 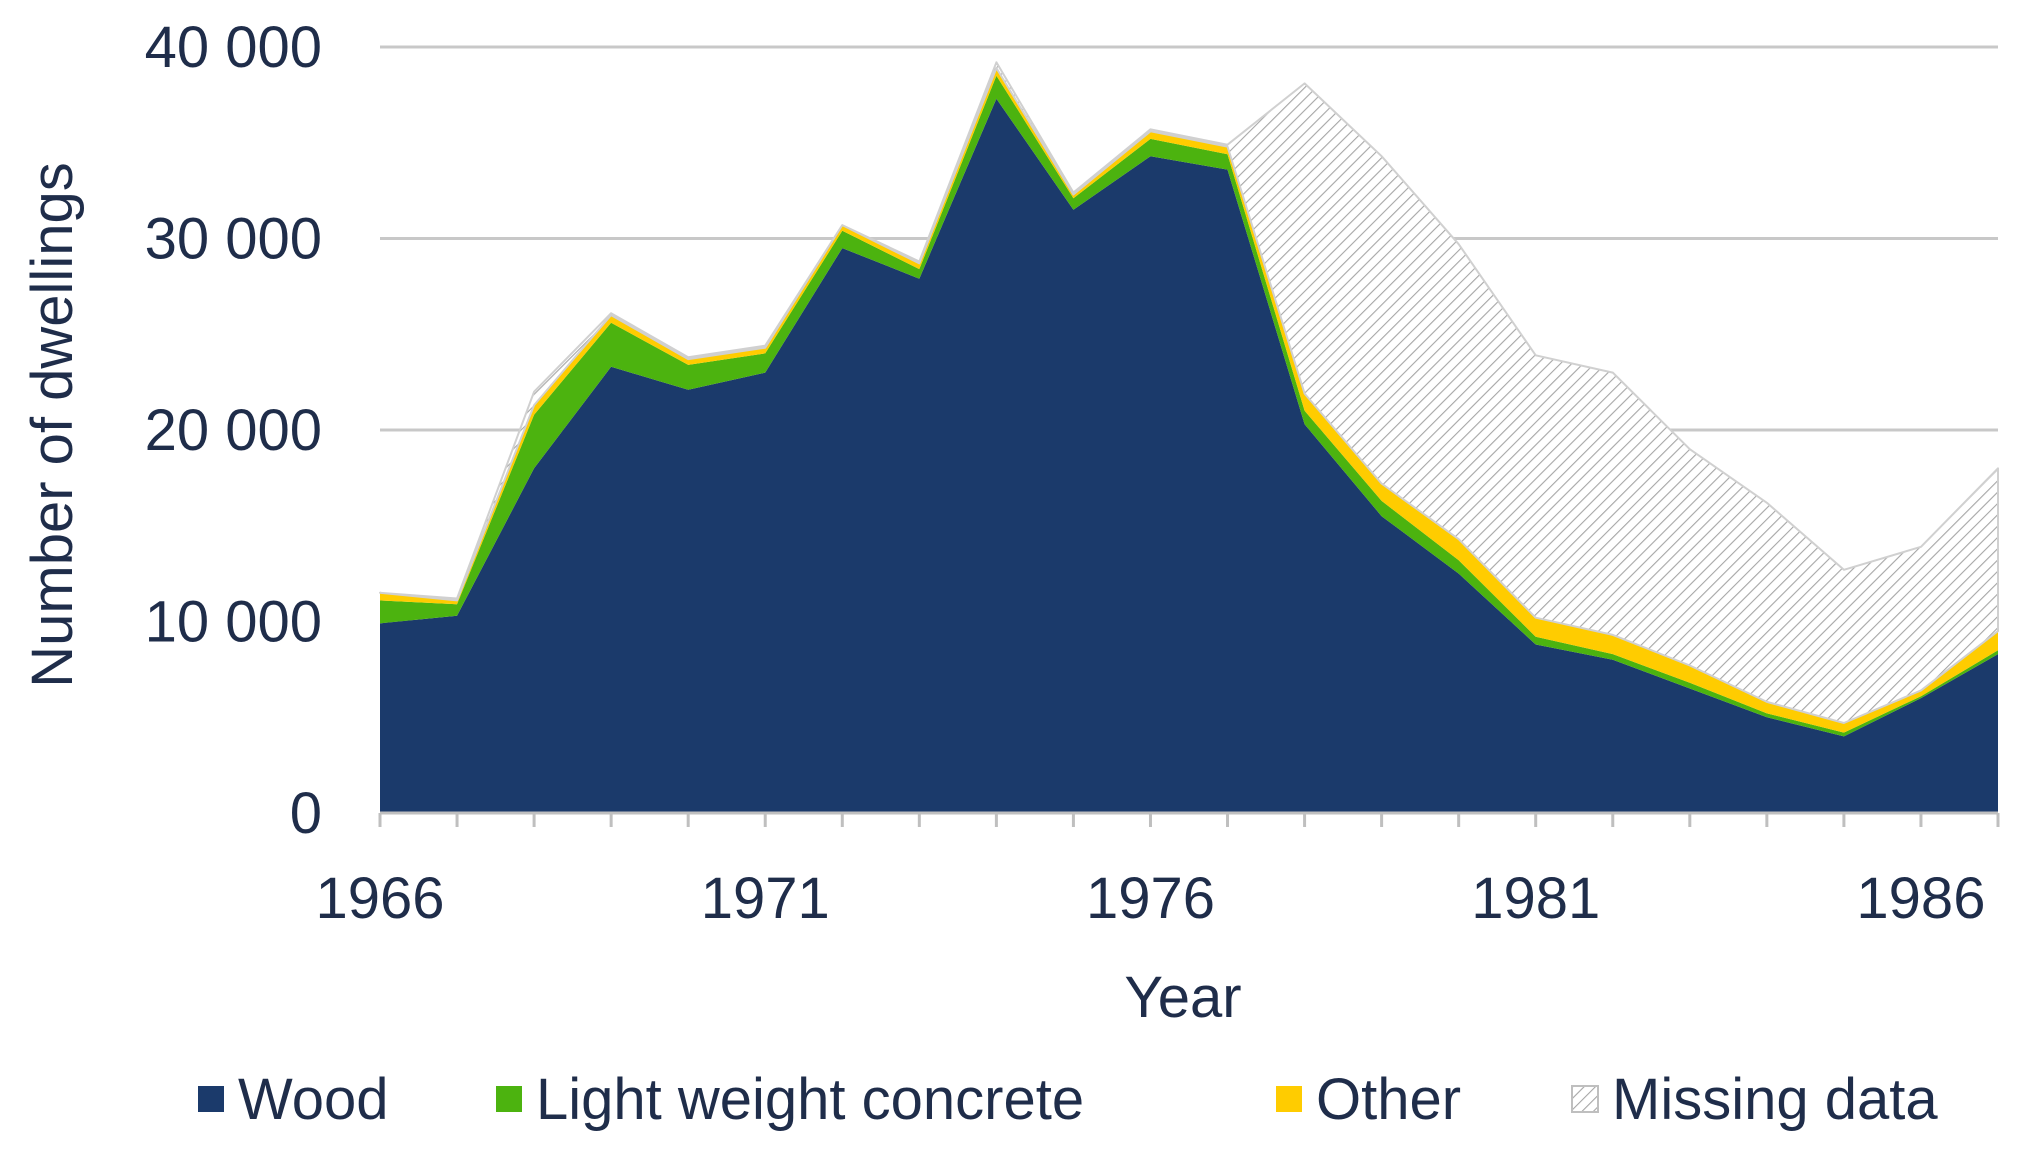 What do you see at coordinates (509, 1099) in the screenshot?
I see `legend-swatch-light-weight-concrete` at bounding box center [509, 1099].